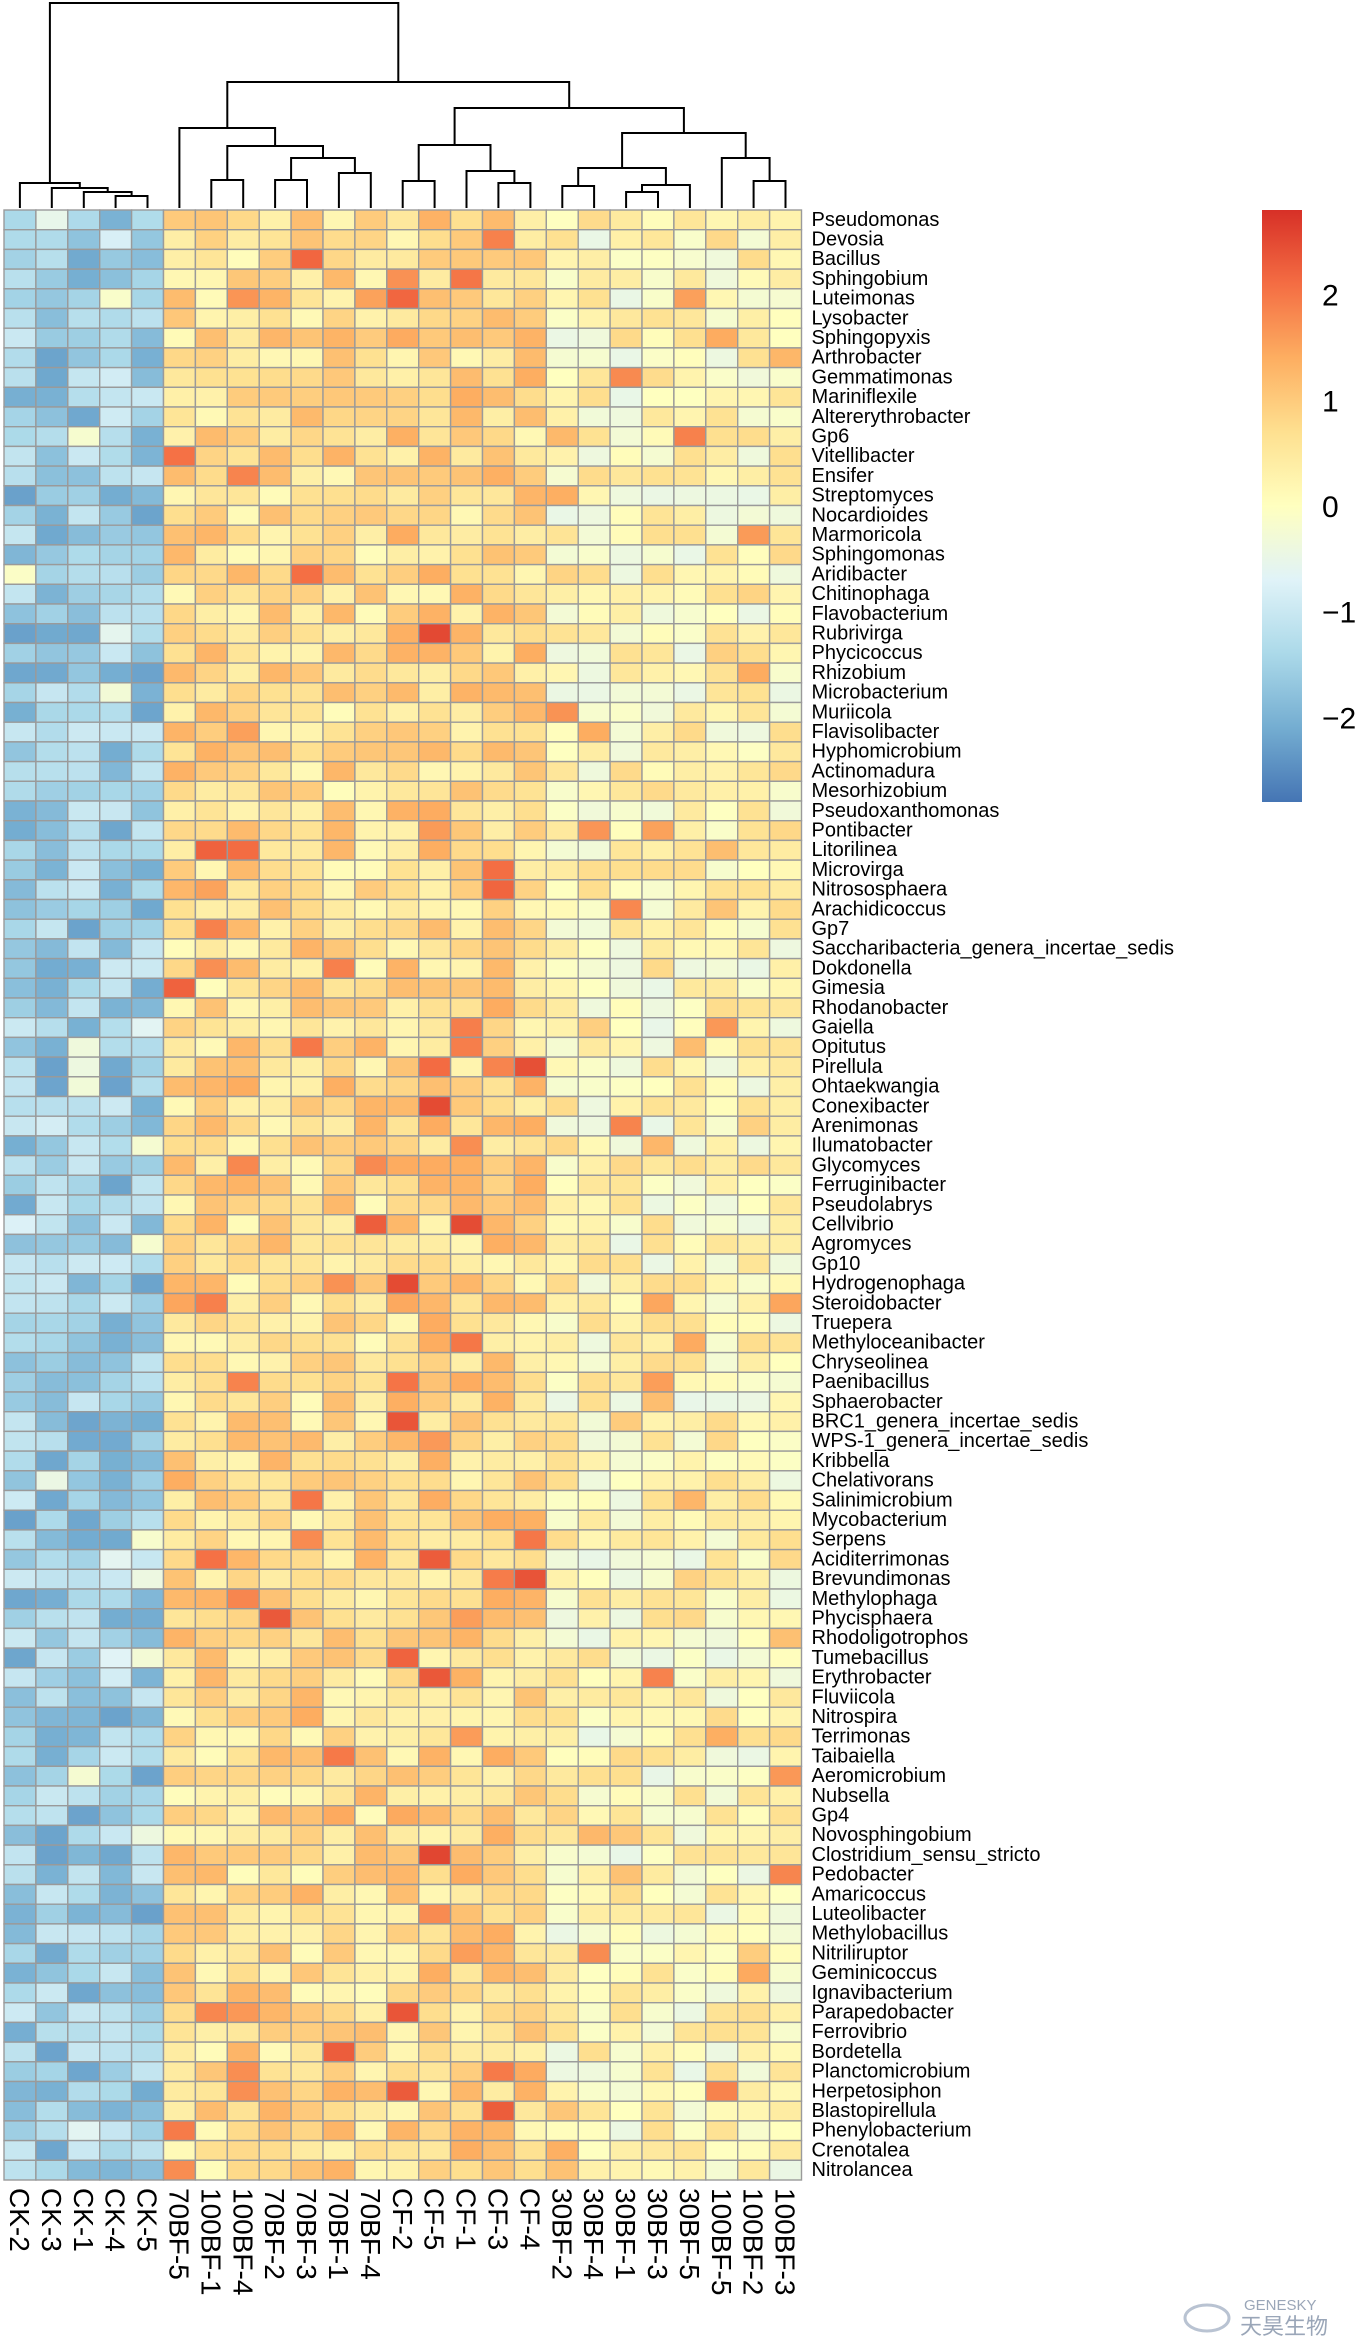 The height and width of the screenshot is (2340, 1364). What do you see at coordinates (418, 194) in the screenshot?
I see `dendrogram-branch` at bounding box center [418, 194].